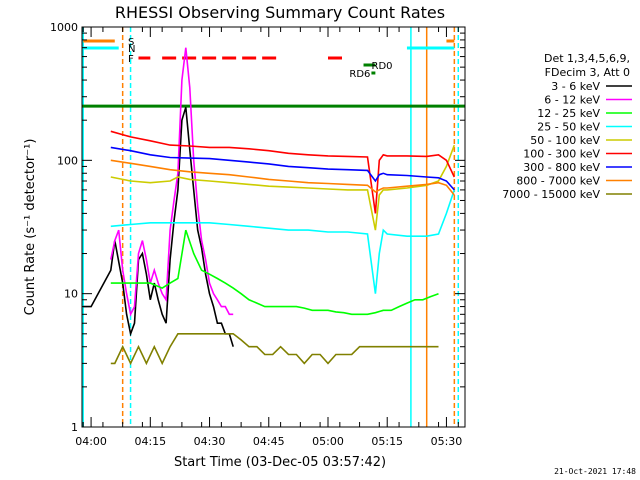 This screenshot has width=640, height=480. I want to click on legend-label-4: 50 - 100 keV, so click(565, 140).